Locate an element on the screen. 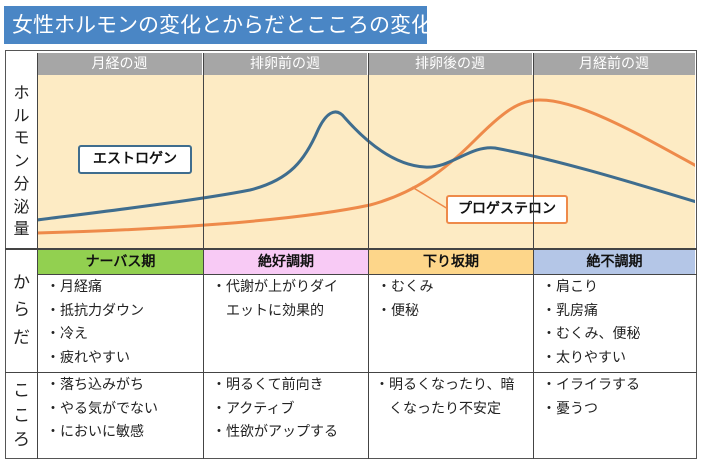 This screenshot has width=705, height=466. grid-line-col2 is located at coordinates (368, 256).